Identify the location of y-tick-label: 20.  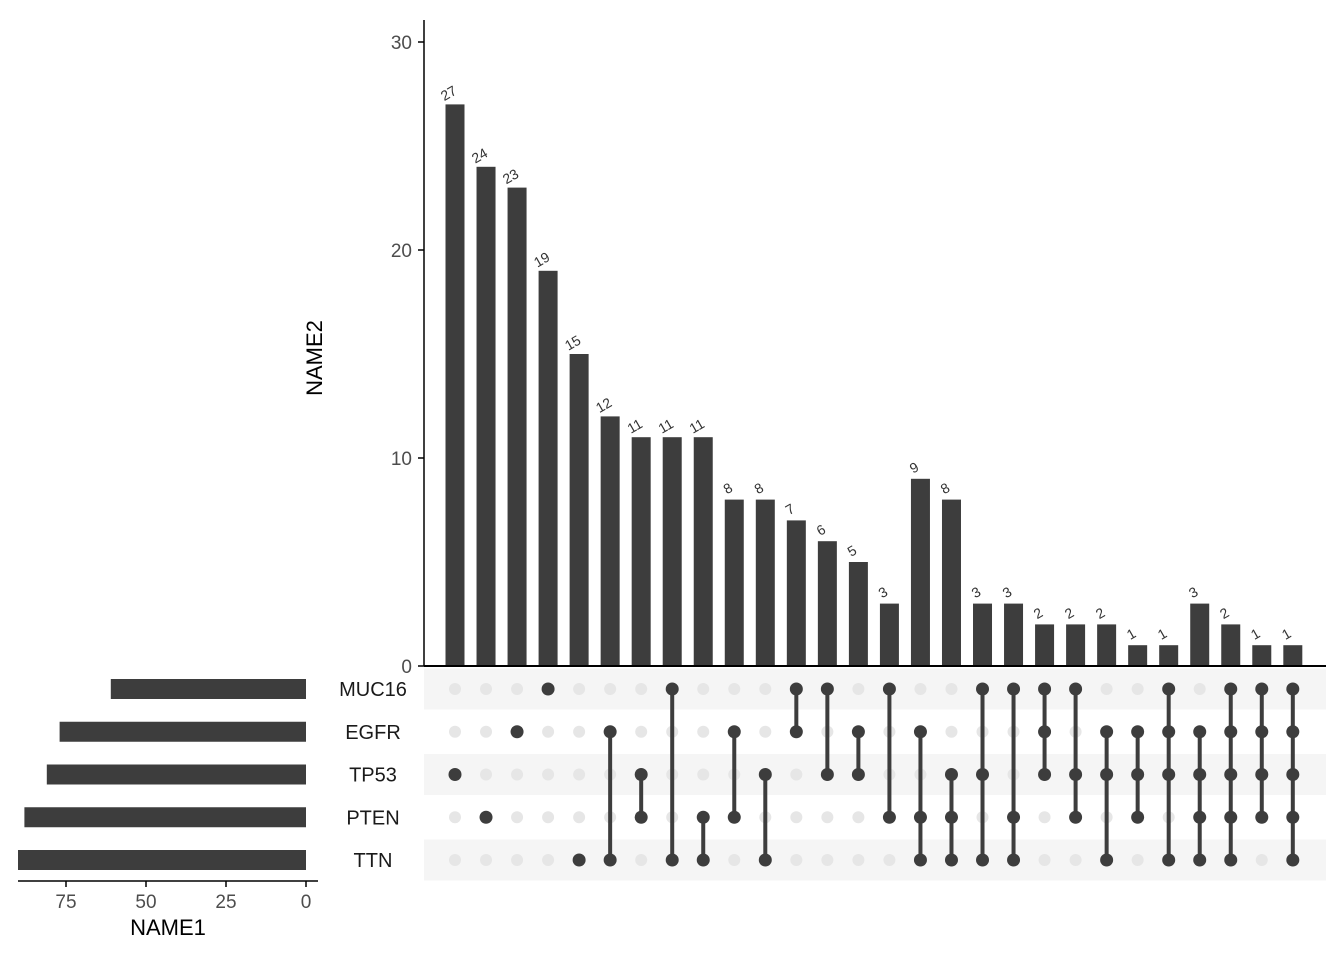
(401, 251).